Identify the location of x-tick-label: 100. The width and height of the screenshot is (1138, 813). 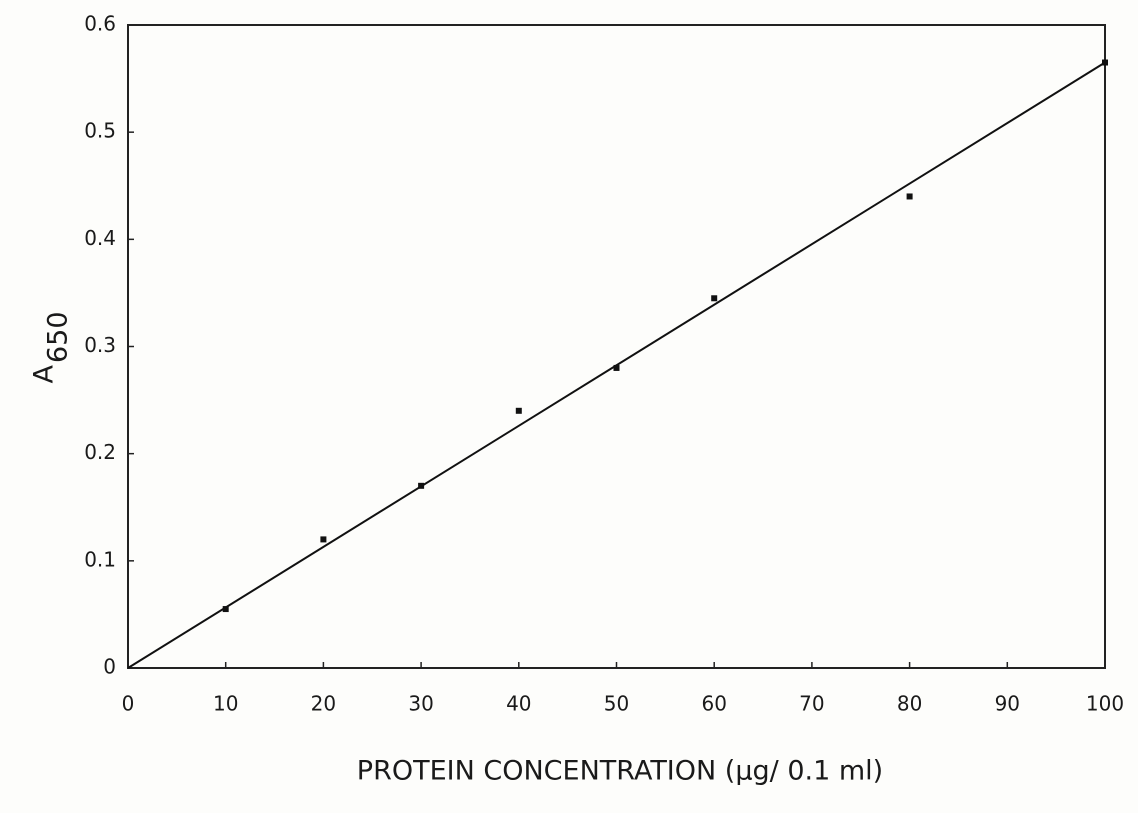
(1105, 704).